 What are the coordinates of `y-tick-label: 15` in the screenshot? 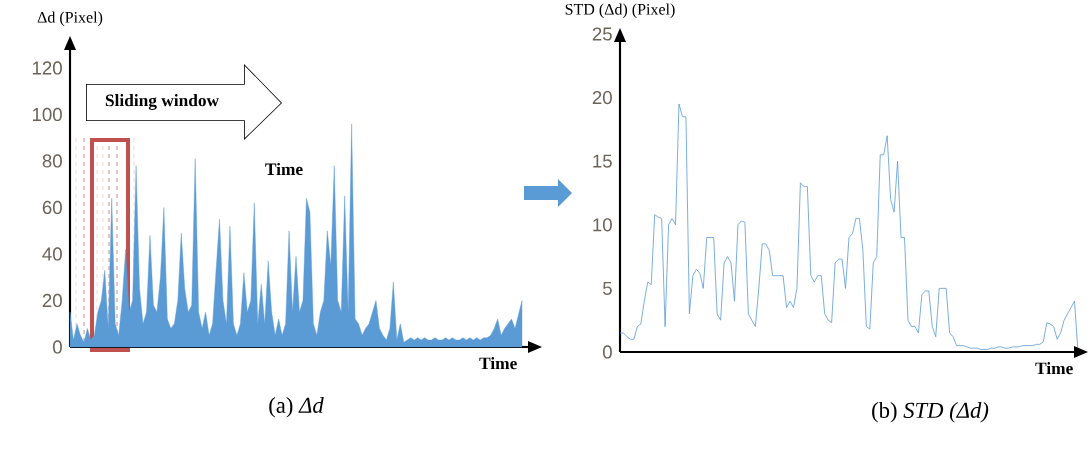 It's located at (602, 161).